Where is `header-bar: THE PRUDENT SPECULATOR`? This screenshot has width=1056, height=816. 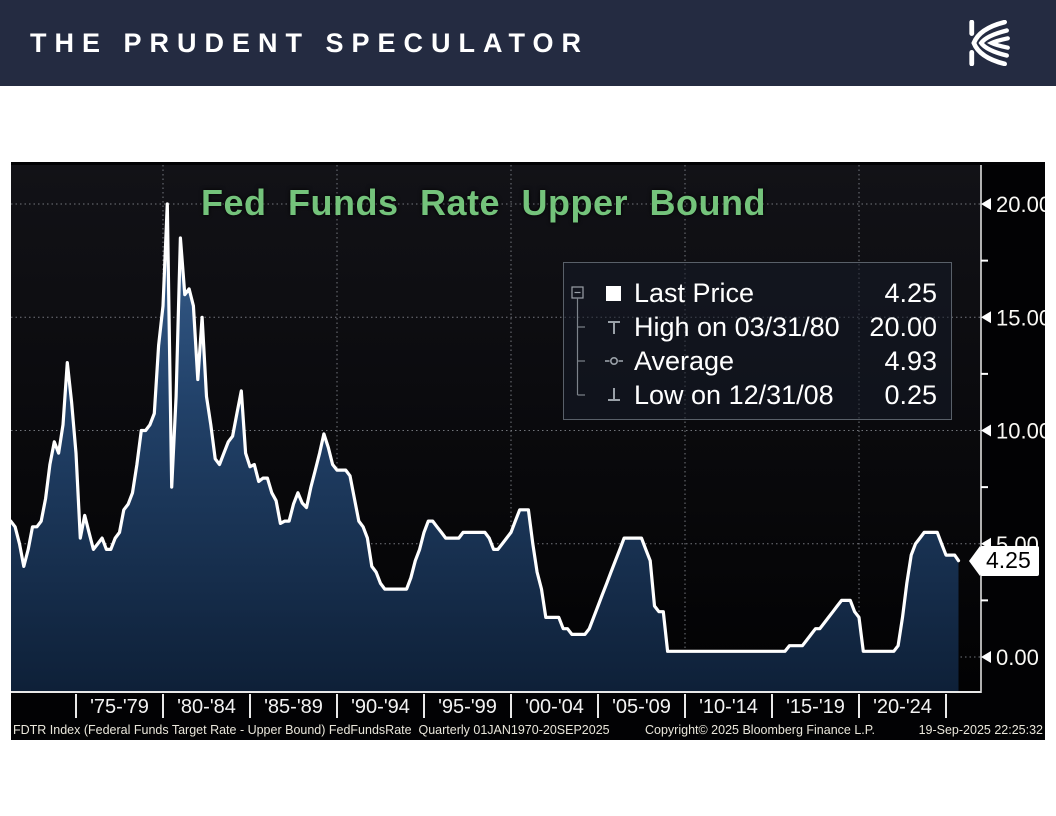 header-bar: THE PRUDENT SPECULATOR is located at coordinates (528, 43).